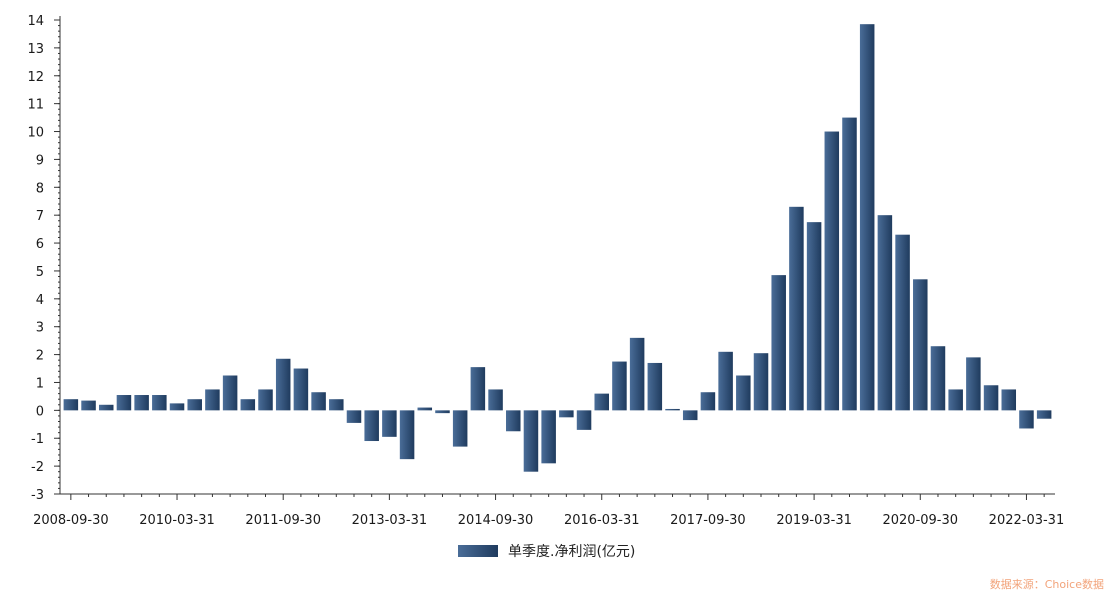 The height and width of the screenshot is (592, 1108). I want to click on x-tick-label: 2014-09-30, so click(496, 520).